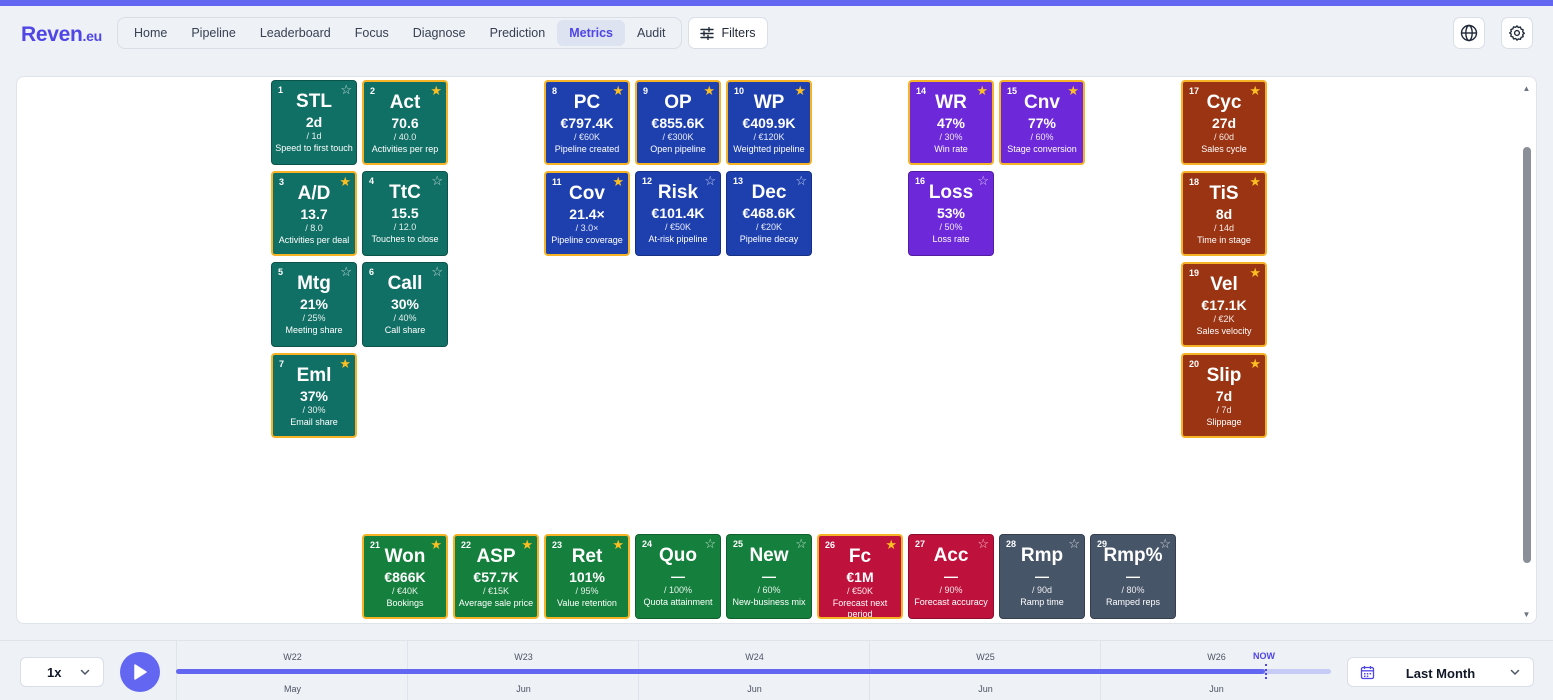  Describe the element at coordinates (466, 545) in the screenshot. I see `metric-number: 22` at that location.